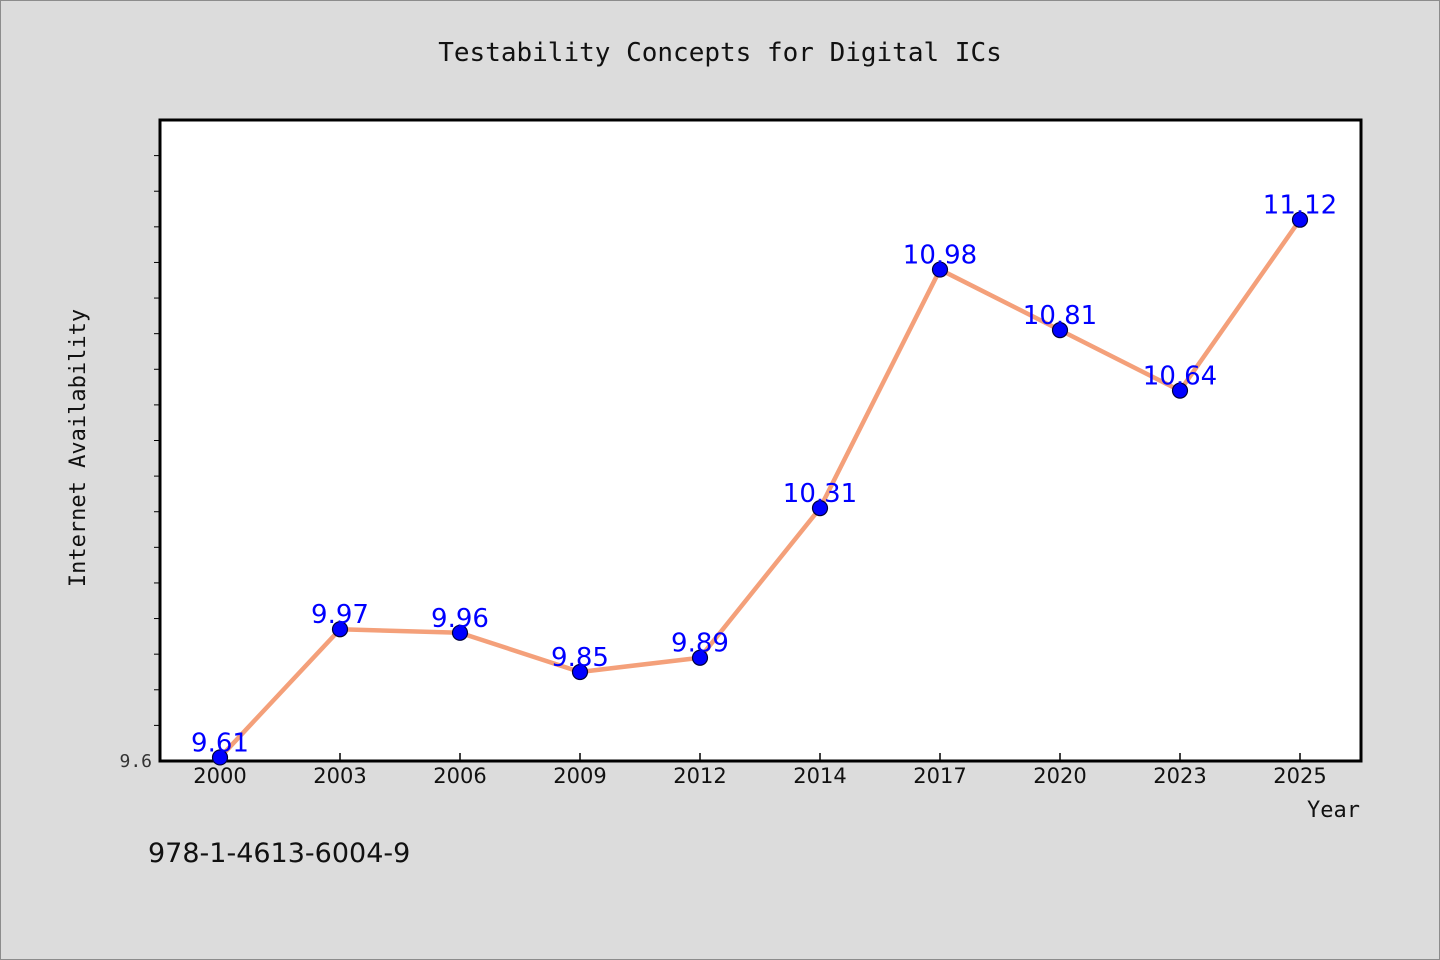  I want to click on x-tick-label: 2023, so click(1179, 776).